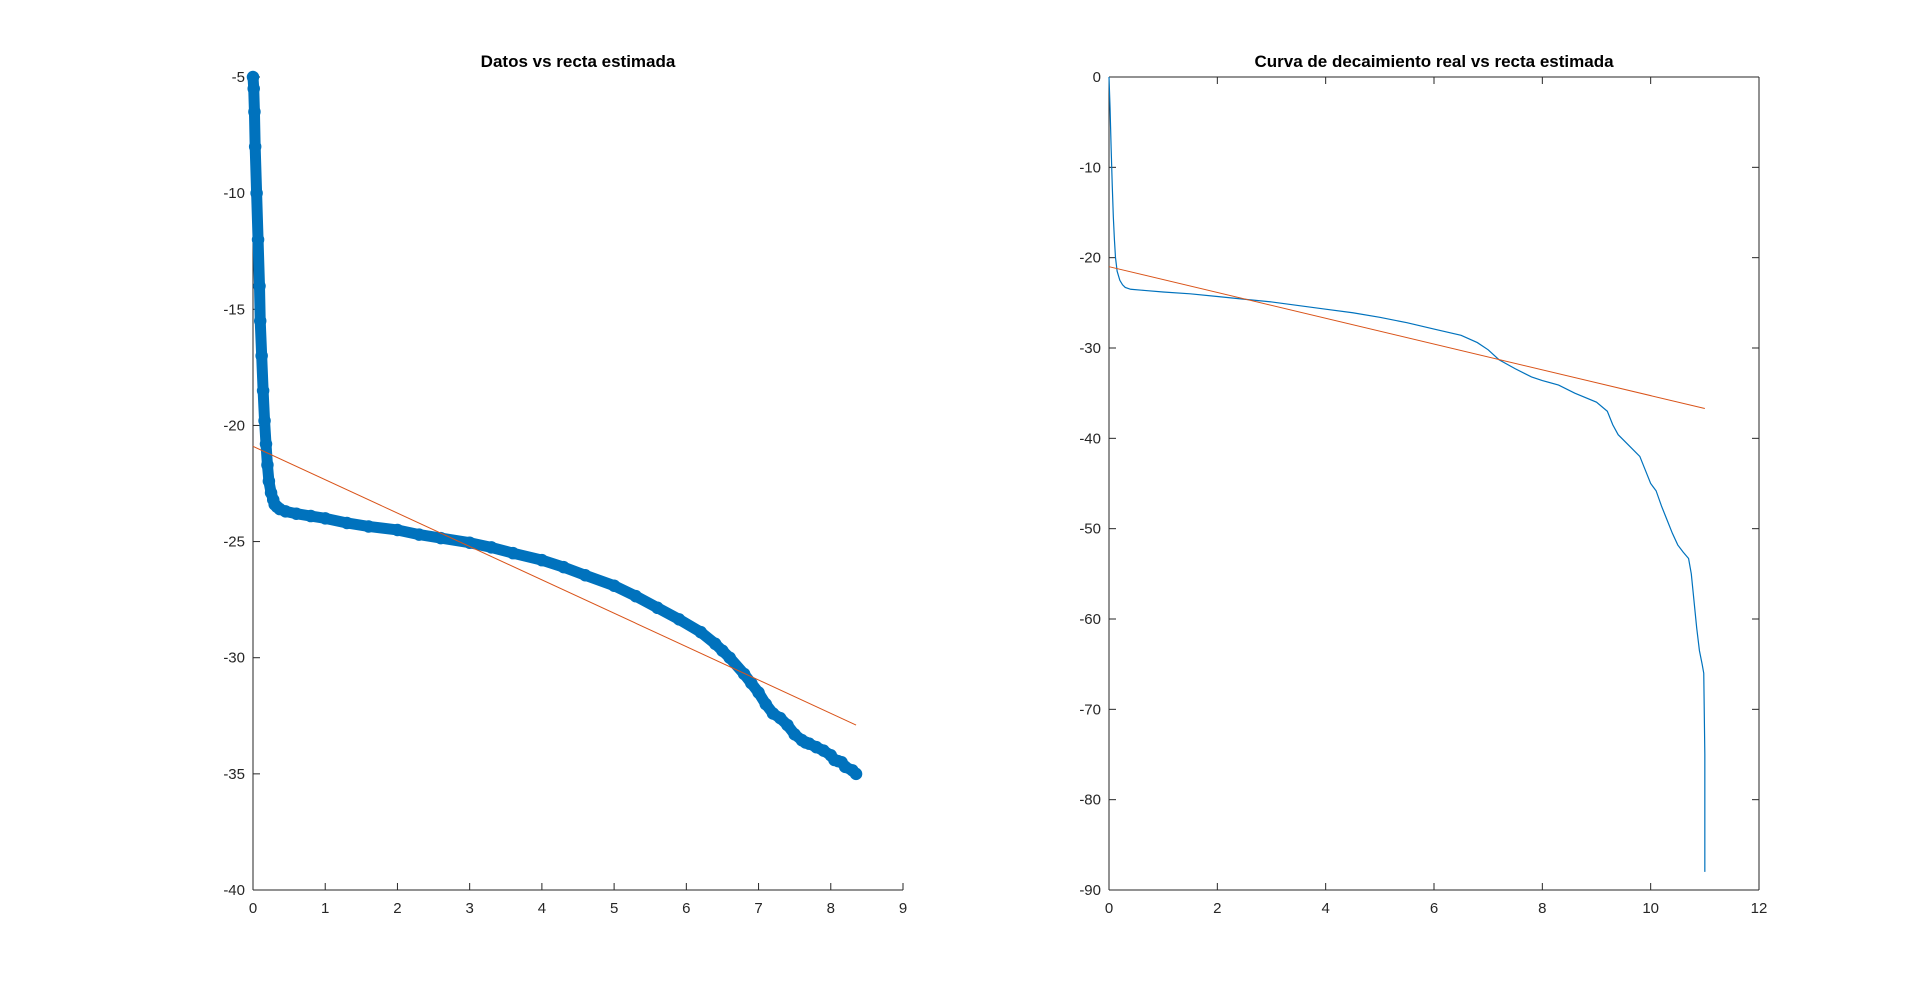  What do you see at coordinates (234, 774) in the screenshot?
I see `y-tick-label: -35` at bounding box center [234, 774].